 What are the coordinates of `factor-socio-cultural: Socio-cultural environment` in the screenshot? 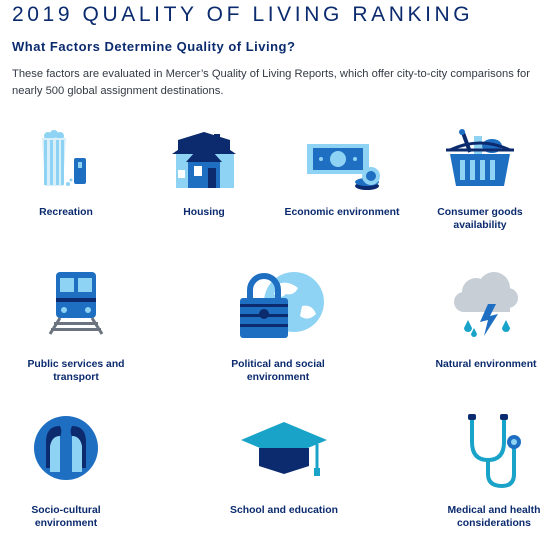 It's located at (66, 474).